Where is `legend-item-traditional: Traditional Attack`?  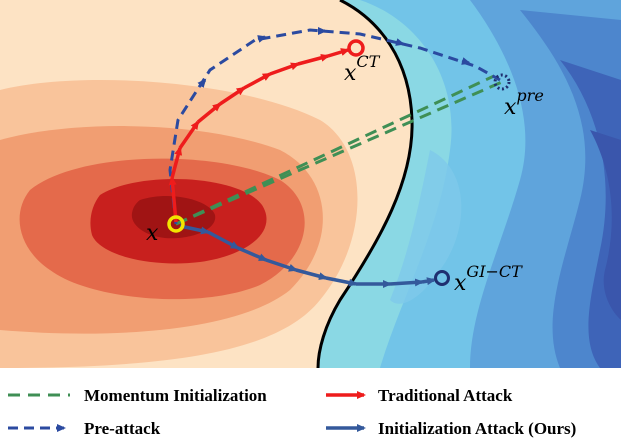 legend-item-traditional: Traditional Attack is located at coordinates (419, 395).